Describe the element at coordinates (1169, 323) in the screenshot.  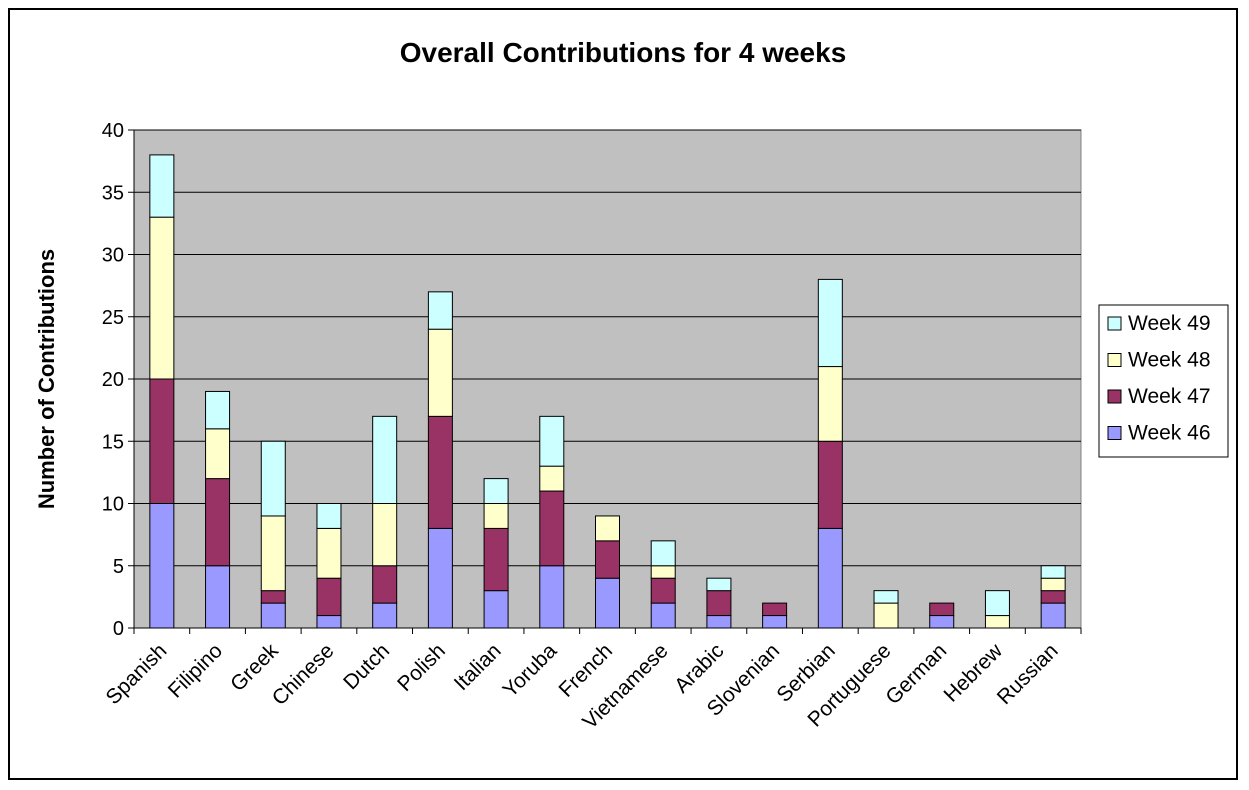
I see `legend-label: Week 49` at that location.